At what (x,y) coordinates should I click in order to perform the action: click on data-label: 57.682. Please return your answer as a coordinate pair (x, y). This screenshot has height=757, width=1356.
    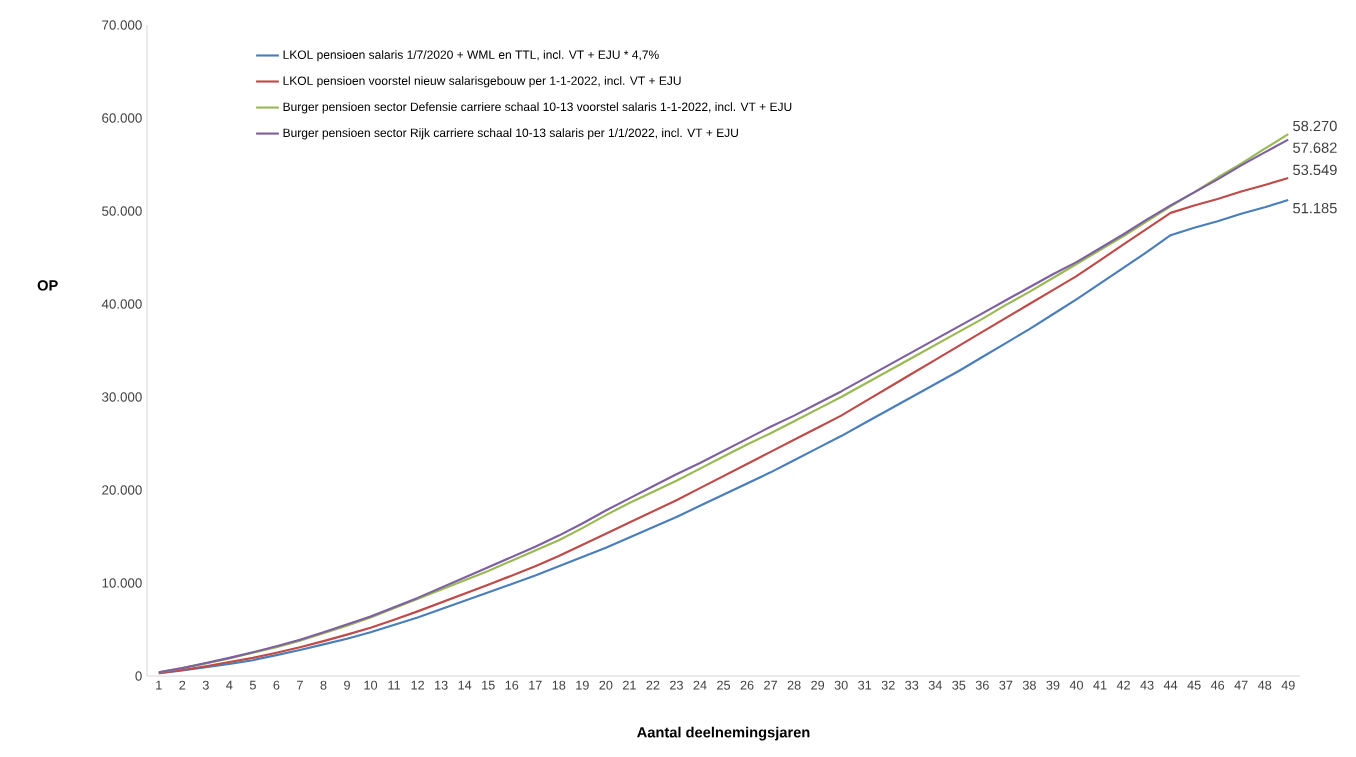
    Looking at the image, I should click on (1315, 147).